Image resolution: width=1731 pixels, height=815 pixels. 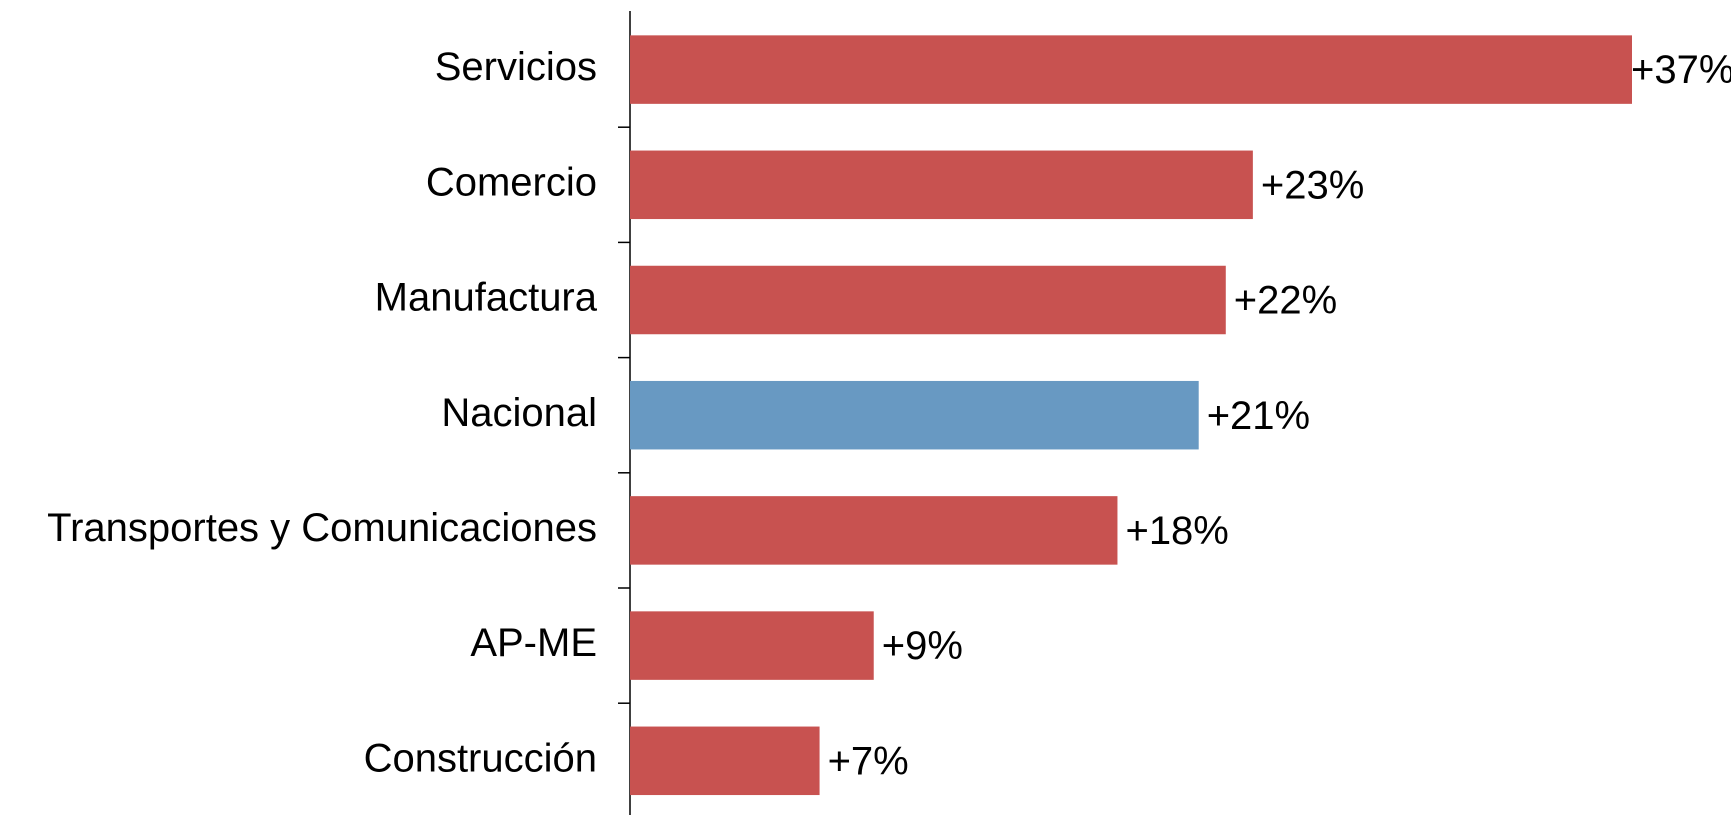 I want to click on value-label: +22%, so click(x=1285, y=301).